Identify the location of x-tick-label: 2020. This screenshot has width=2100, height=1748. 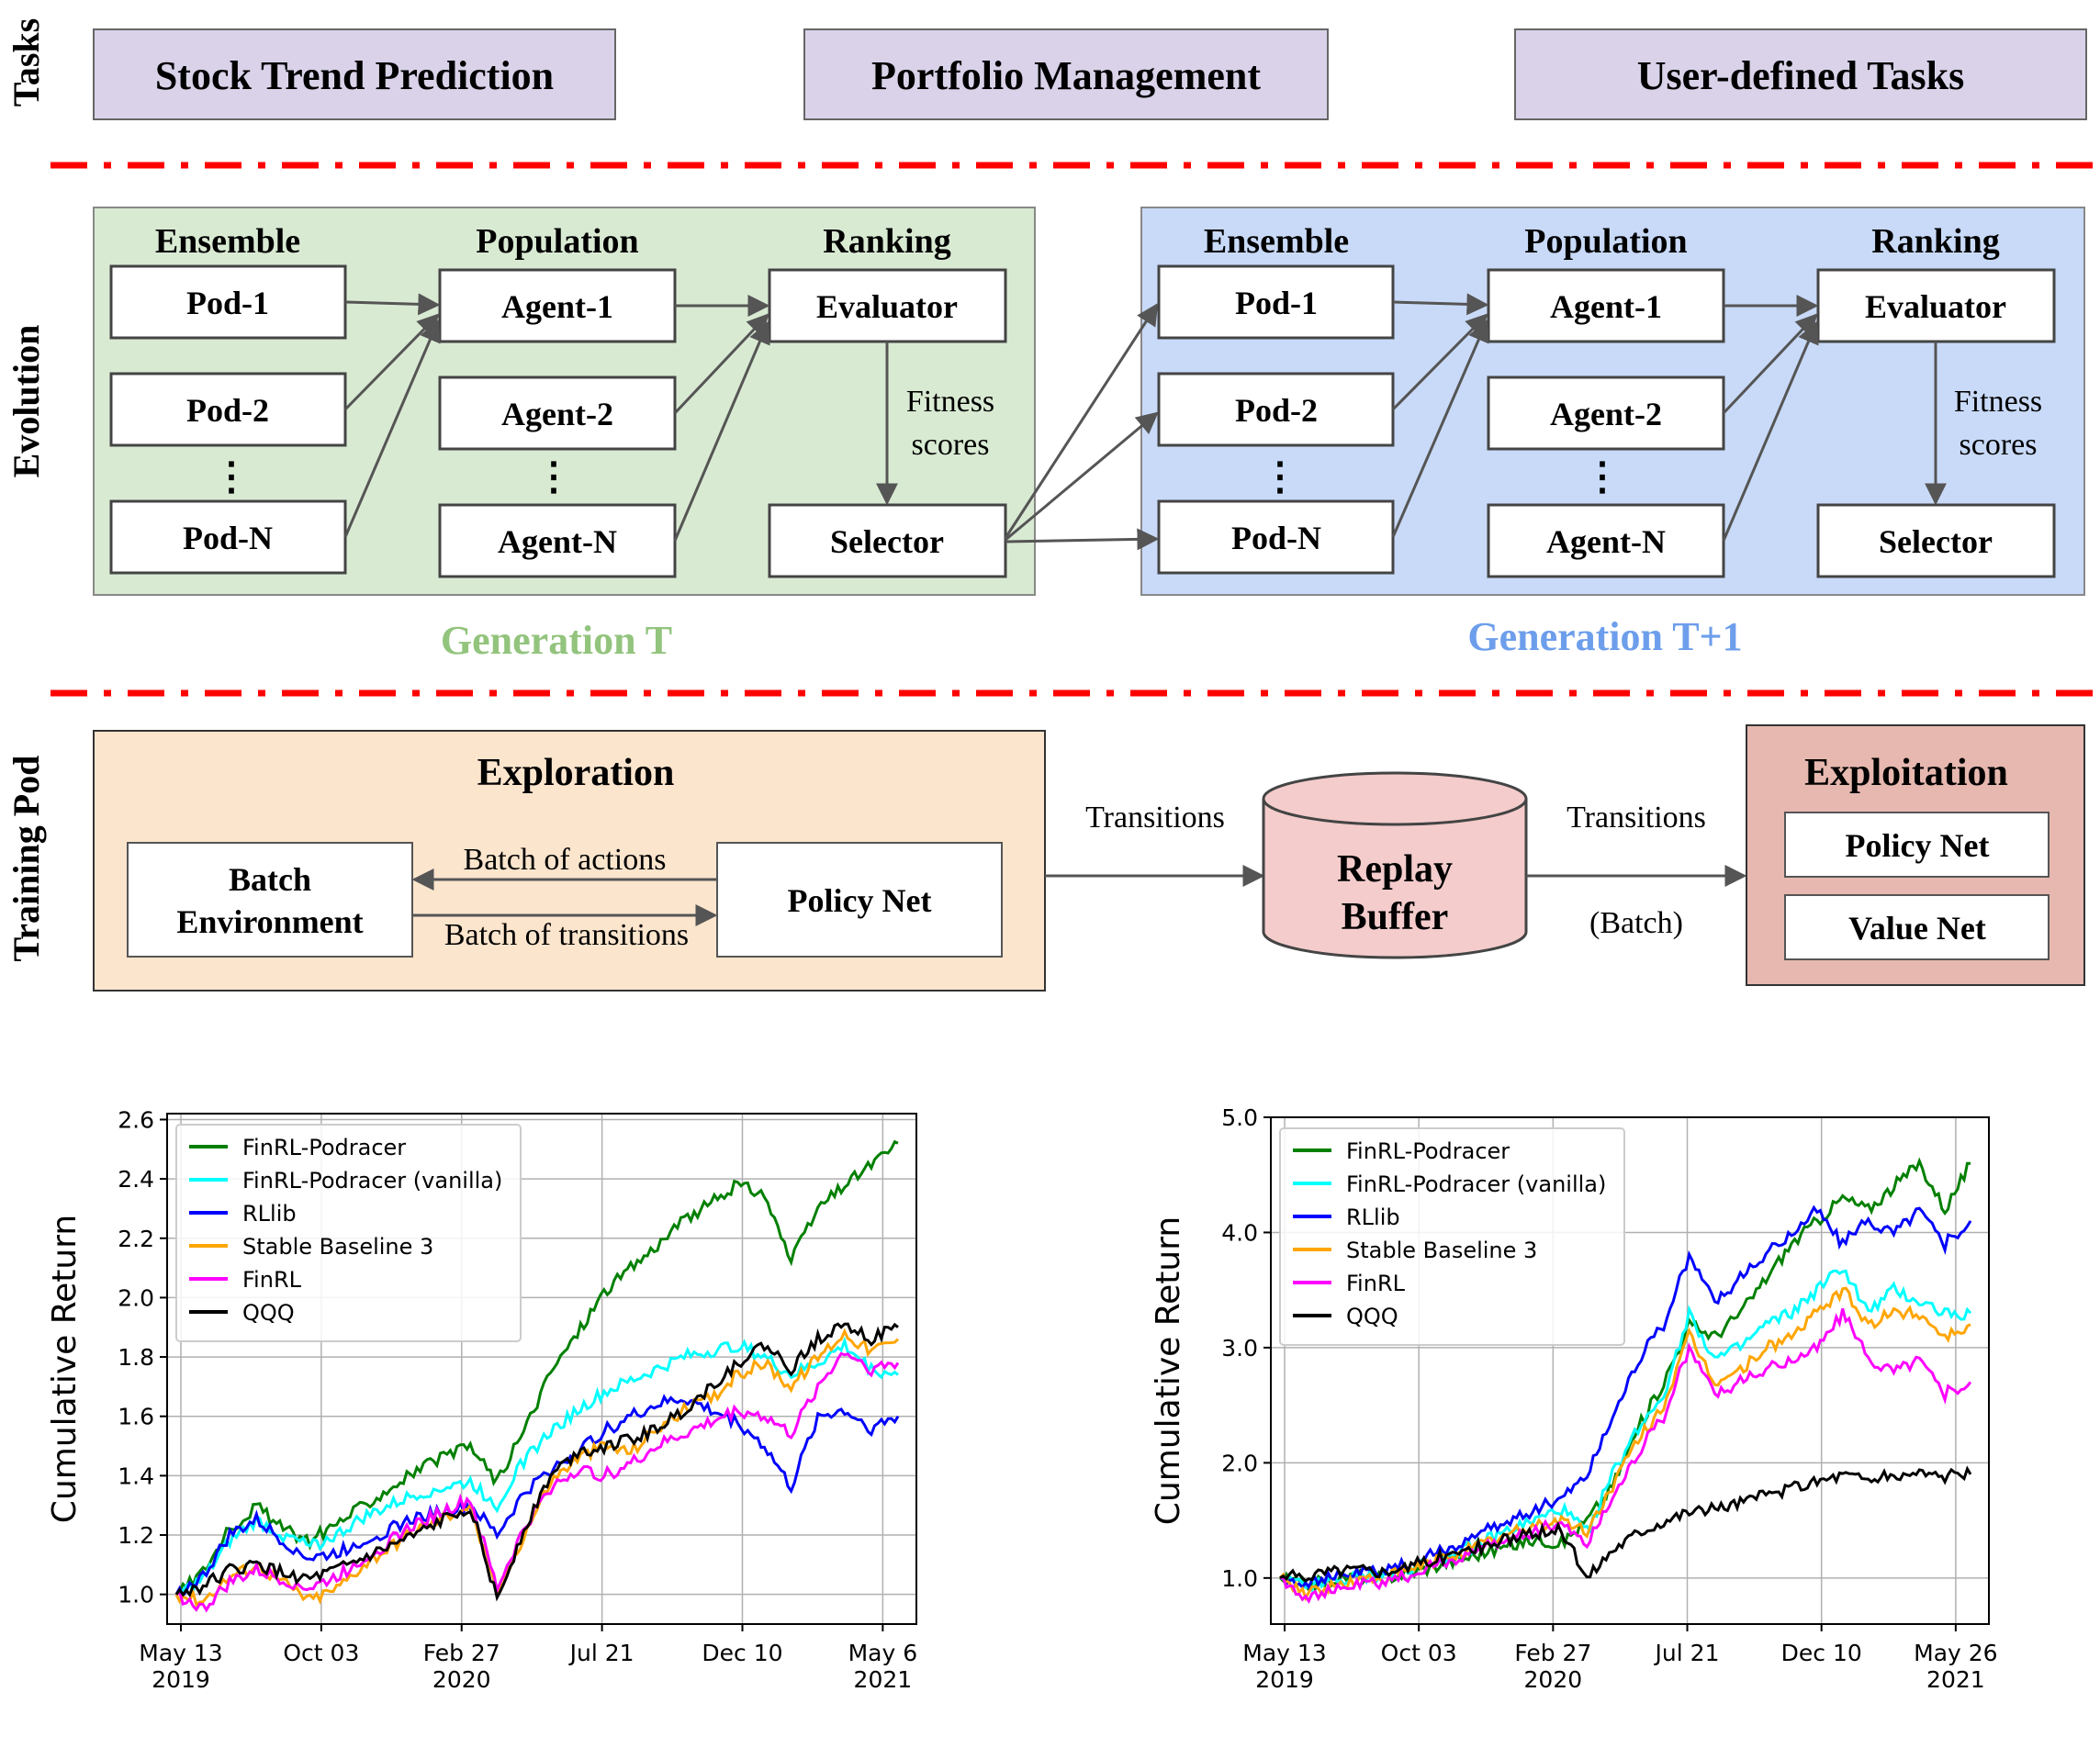
(1553, 1679).